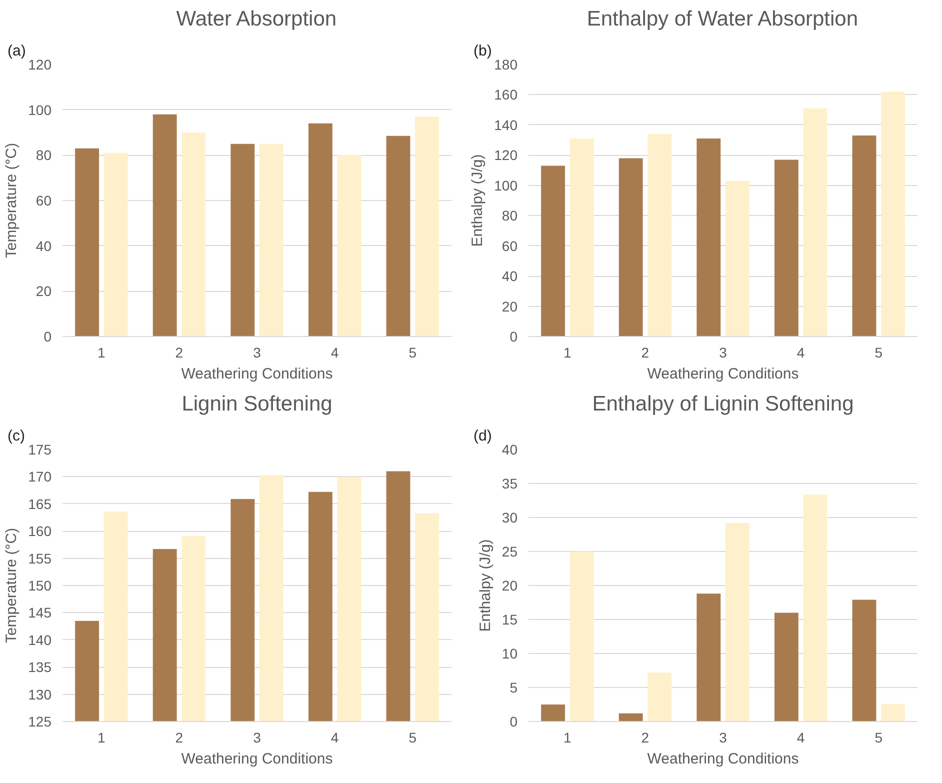 The width and height of the screenshot is (942, 783). Describe the element at coordinates (483, 51) in the screenshot. I see `text: (b)` at that location.